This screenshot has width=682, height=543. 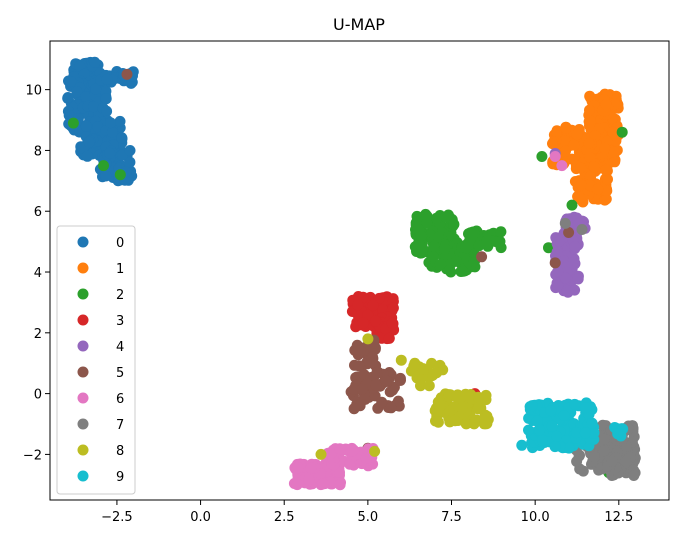 What do you see at coordinates (284, 517) in the screenshot?
I see `x-tick-label: 2.5` at bounding box center [284, 517].